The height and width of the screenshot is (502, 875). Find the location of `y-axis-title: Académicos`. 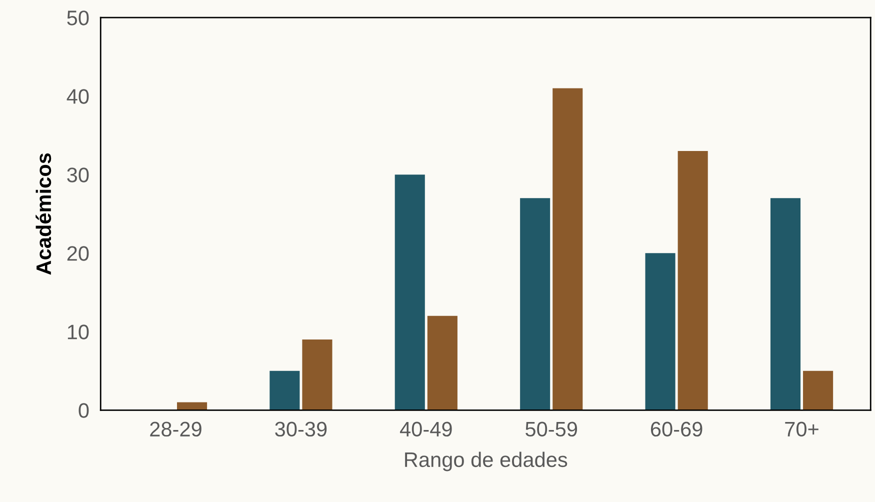

y-axis-title: Académicos is located at coordinates (44, 214).